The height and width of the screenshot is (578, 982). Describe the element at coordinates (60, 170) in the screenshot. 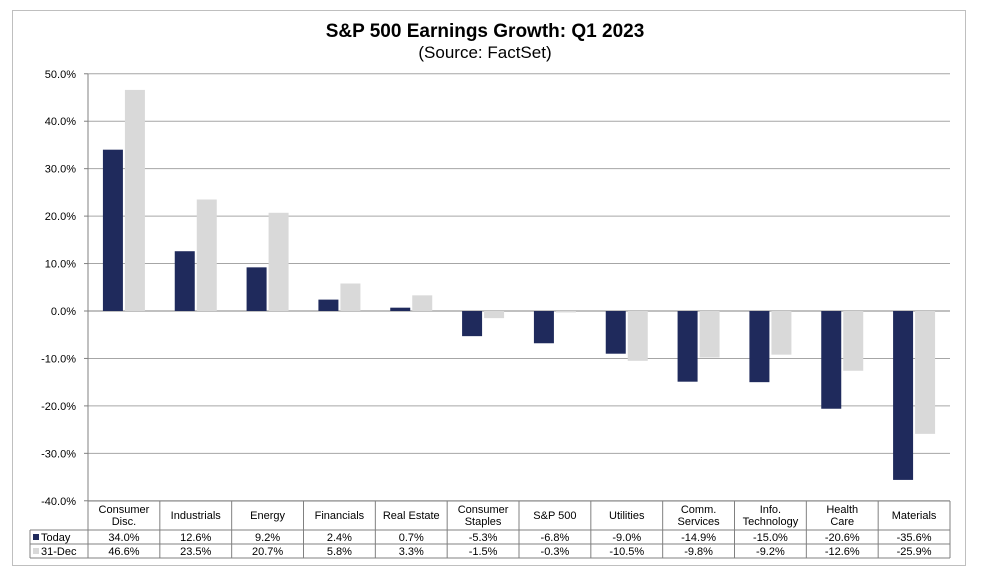

I see `y-tick-label: 30.0%` at that location.